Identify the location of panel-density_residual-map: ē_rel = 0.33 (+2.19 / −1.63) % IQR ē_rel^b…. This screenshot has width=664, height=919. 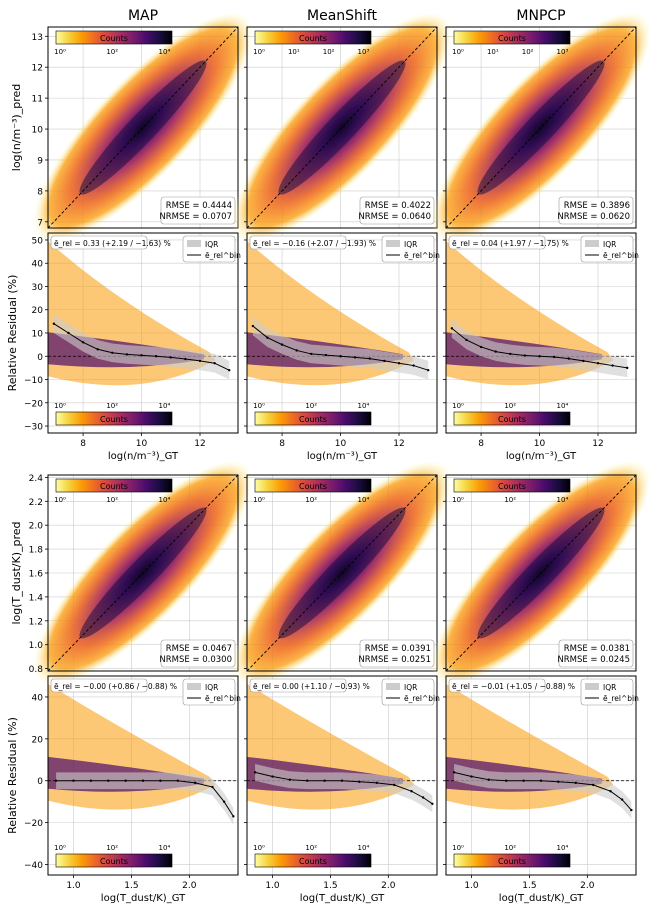
(132, 347).